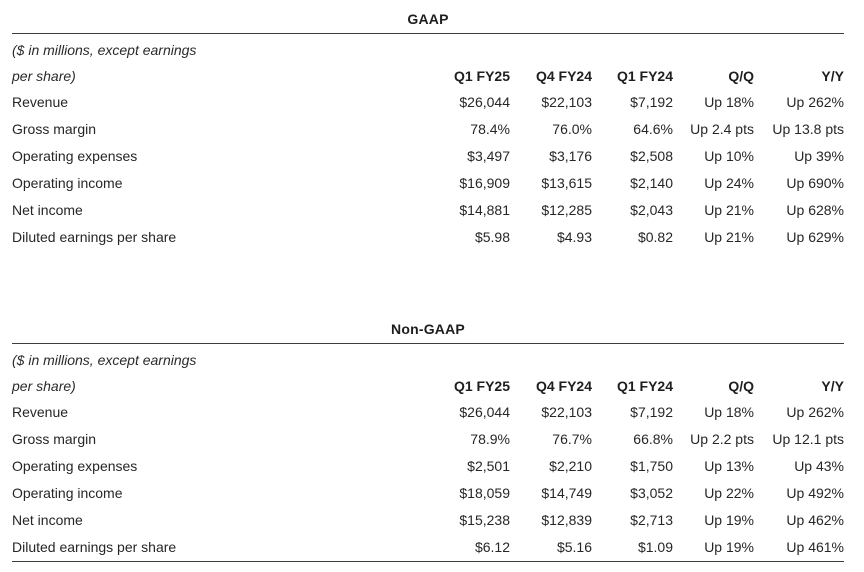 The width and height of the screenshot is (864, 572). I want to click on cell-value: 66.8%, so click(653, 439).